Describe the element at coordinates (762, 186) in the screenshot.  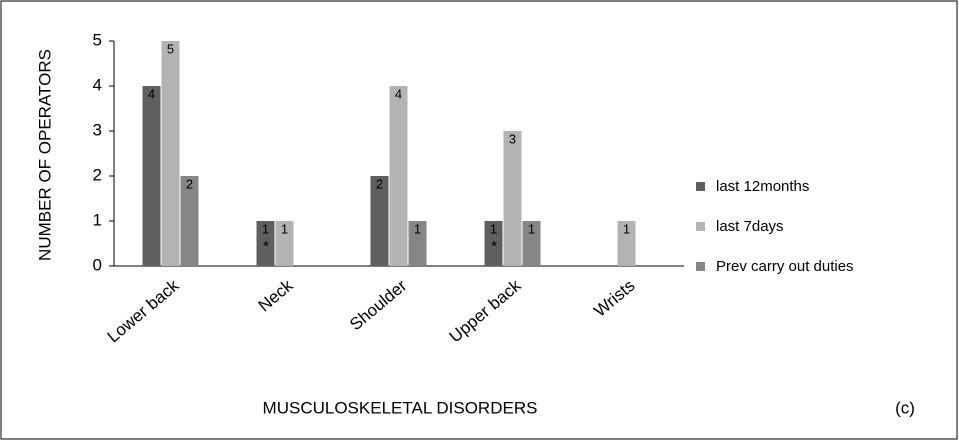
I see `legend-label: last 12months` at that location.